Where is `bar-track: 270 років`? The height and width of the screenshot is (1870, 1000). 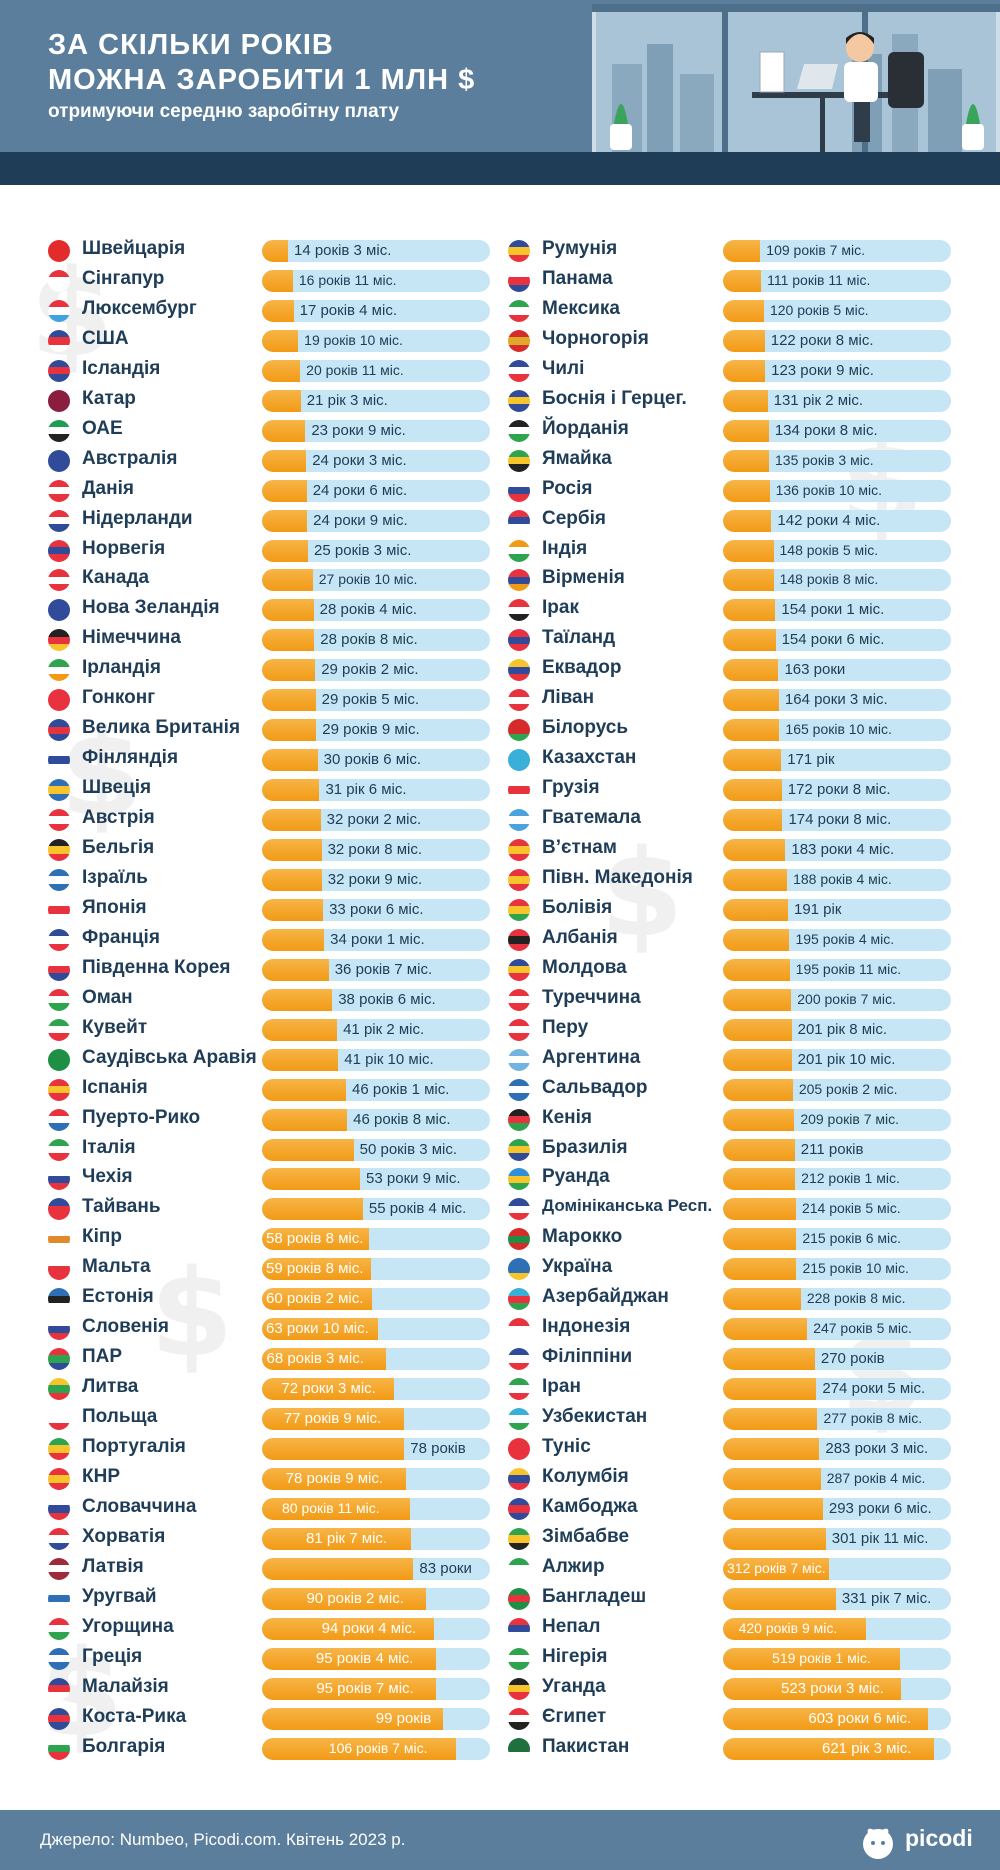
bar-track: 270 років is located at coordinates (837, 1359).